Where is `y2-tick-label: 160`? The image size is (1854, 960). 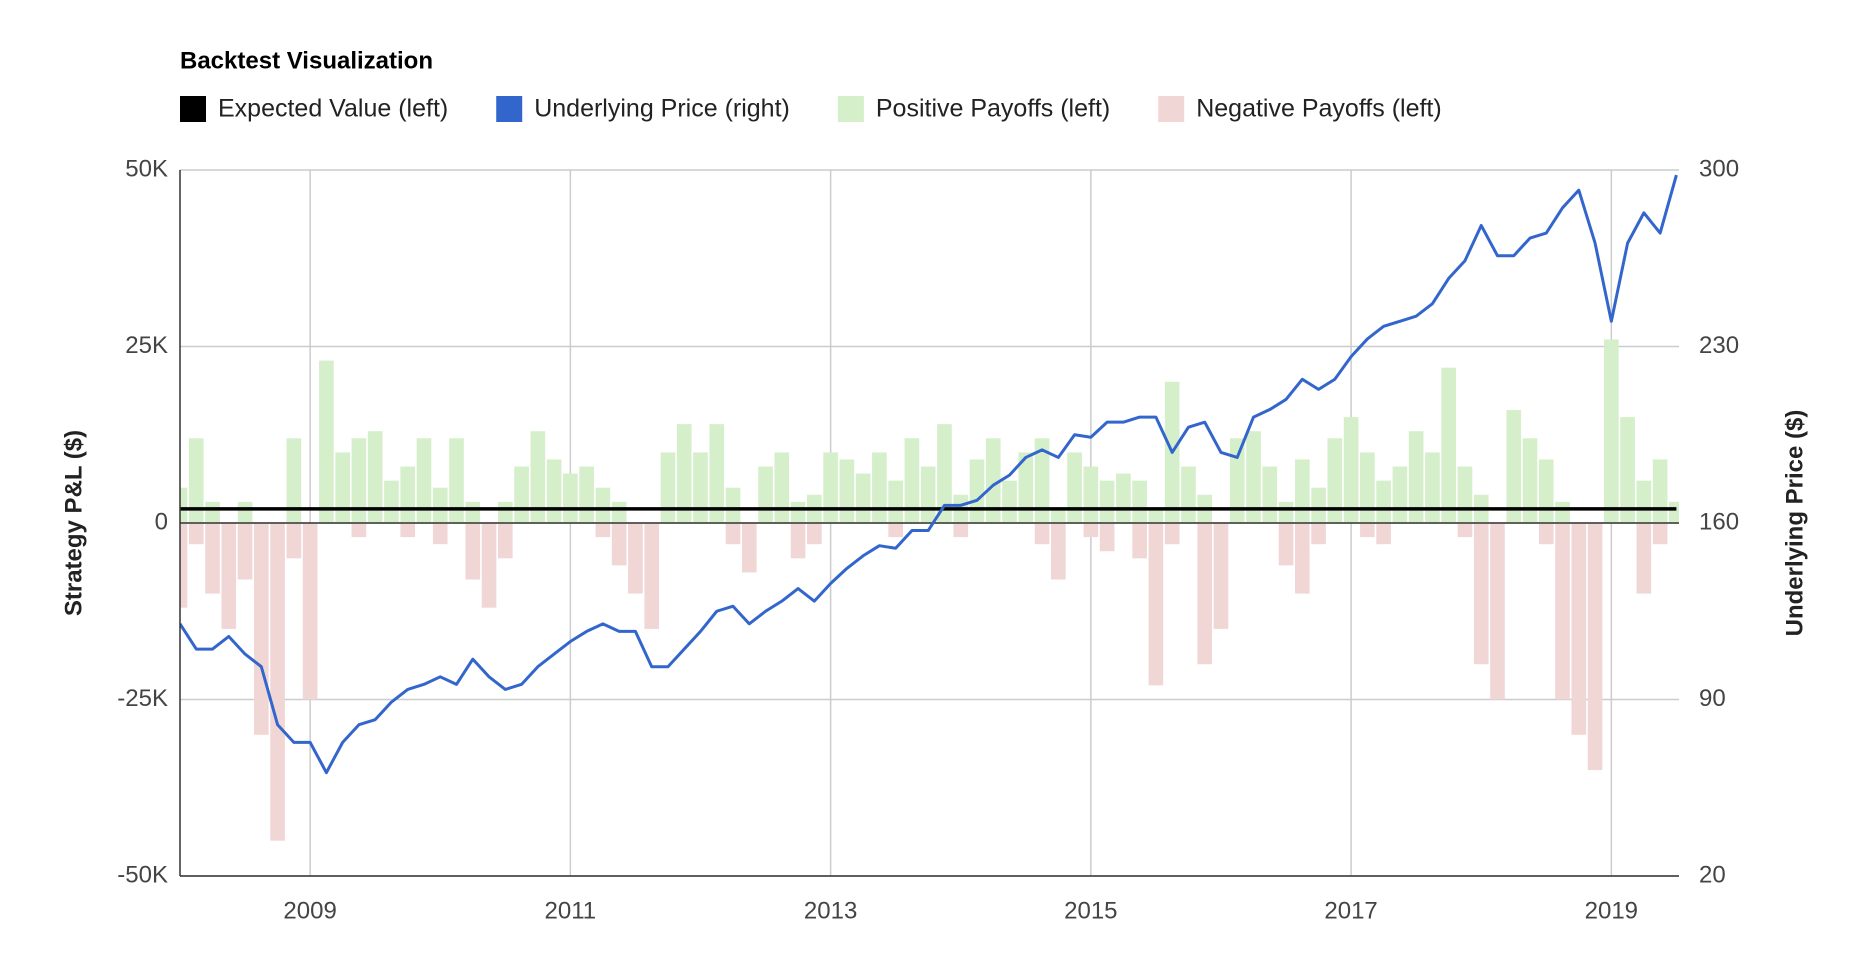 y2-tick-label: 160 is located at coordinates (1719, 521).